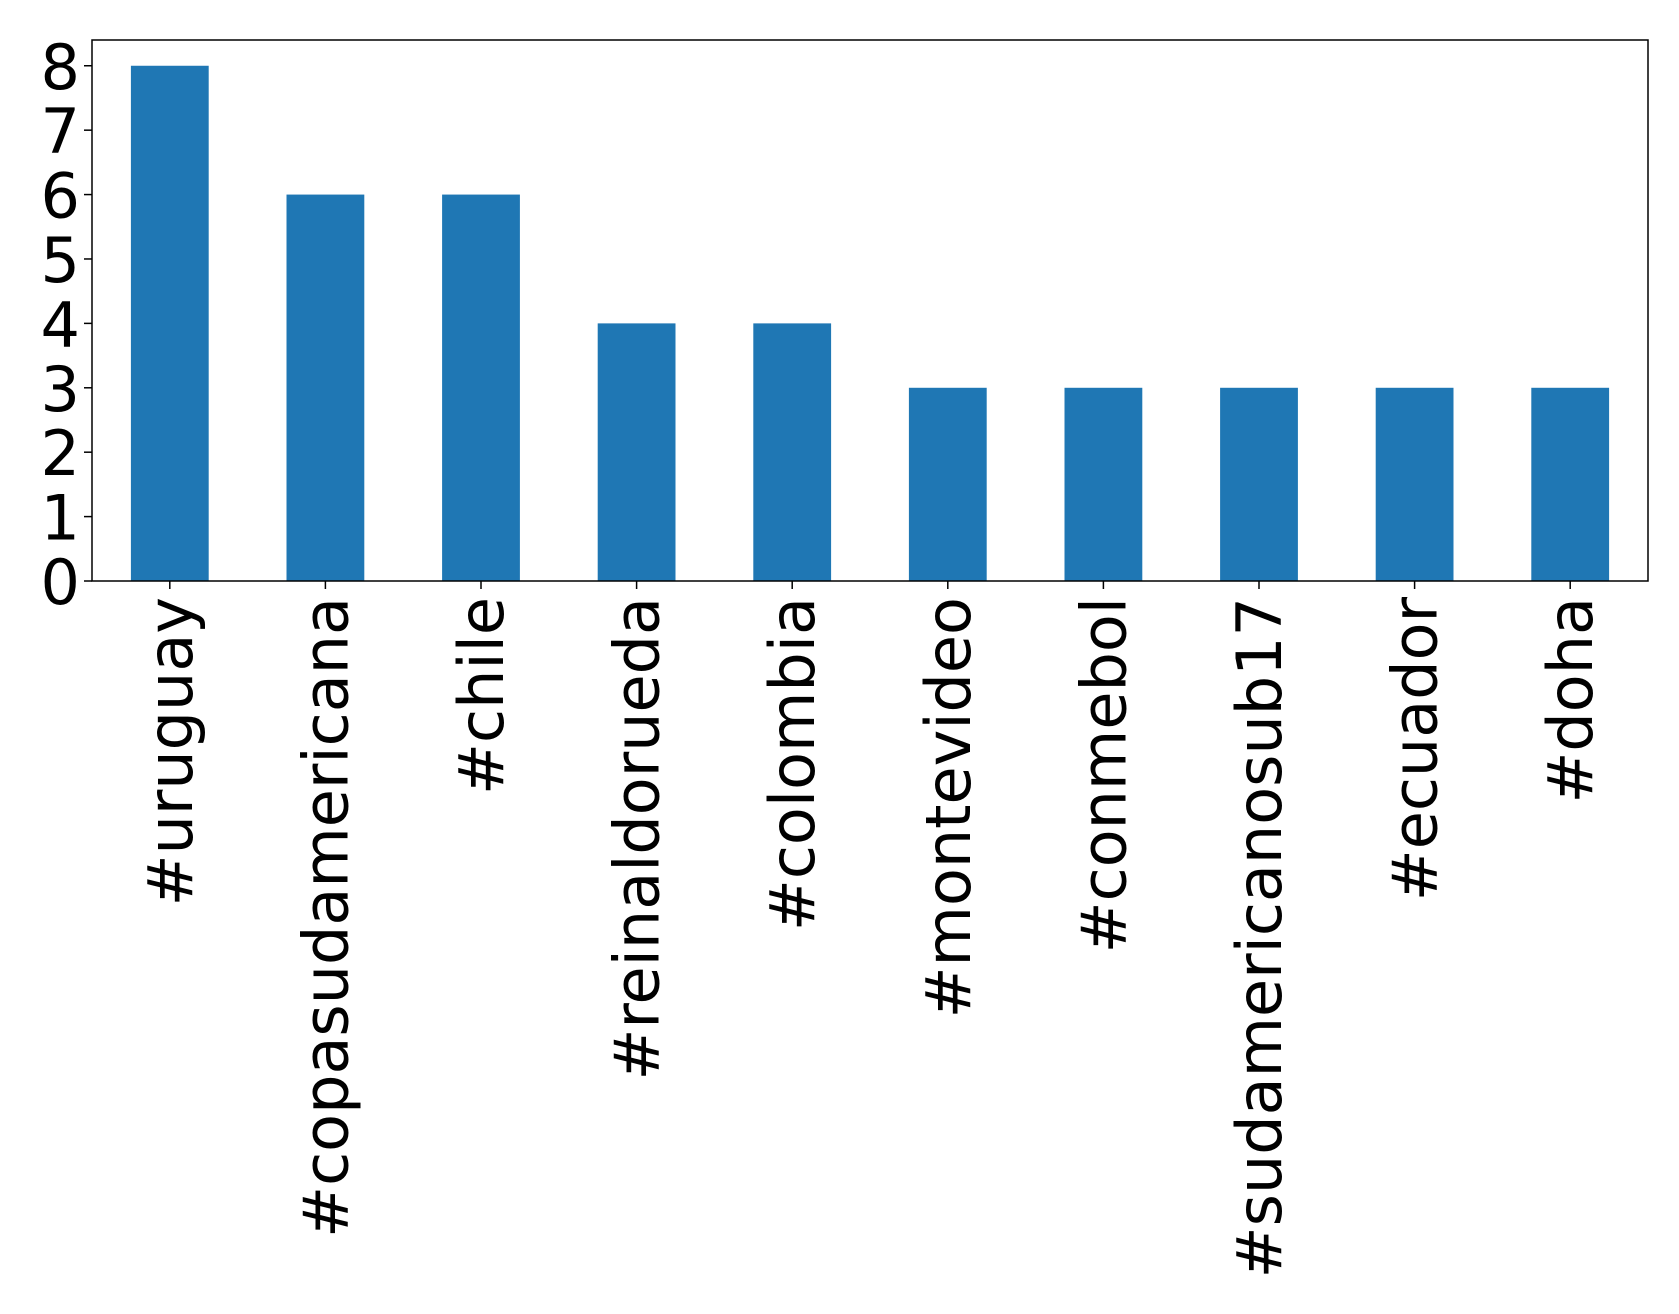  What do you see at coordinates (60, 67) in the screenshot?
I see `y-tick-label: 8` at bounding box center [60, 67].